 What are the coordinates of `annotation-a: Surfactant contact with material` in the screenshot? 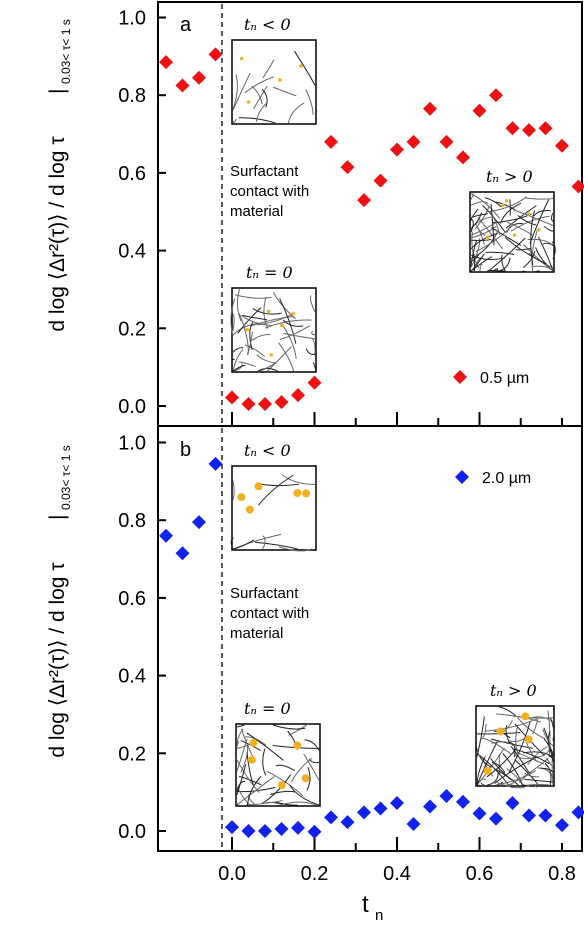 It's located at (269, 191).